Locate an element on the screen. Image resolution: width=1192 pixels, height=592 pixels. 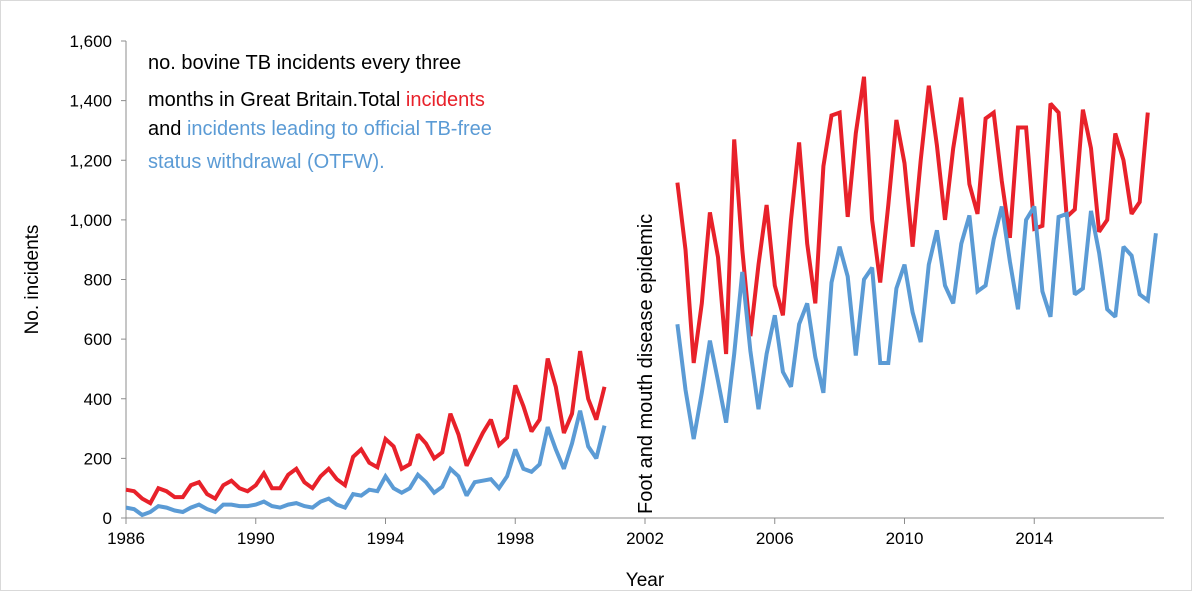
title-part: and is located at coordinates (167, 129).